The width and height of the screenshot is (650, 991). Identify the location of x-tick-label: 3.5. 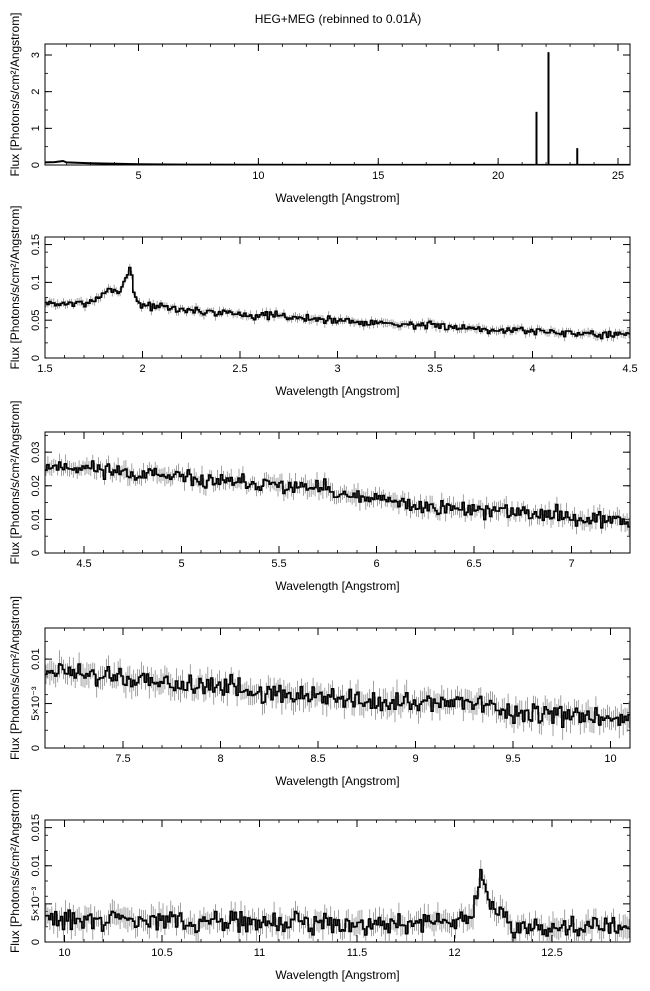
(434, 369).